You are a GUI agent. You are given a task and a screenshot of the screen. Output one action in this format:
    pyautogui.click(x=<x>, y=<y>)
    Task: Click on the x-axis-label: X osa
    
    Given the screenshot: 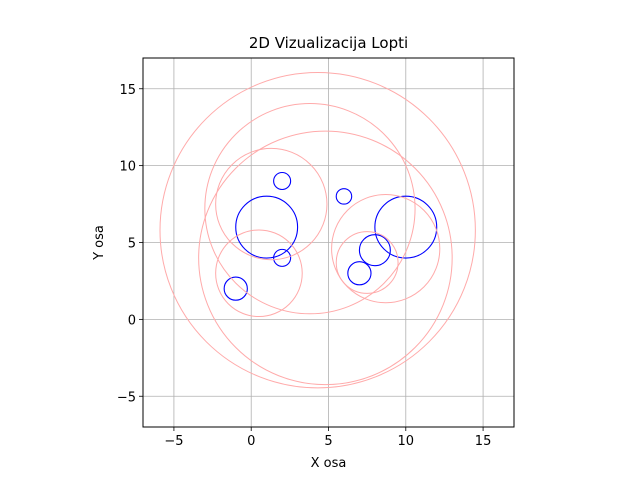 What is the action you would take?
    pyautogui.click(x=329, y=463)
    